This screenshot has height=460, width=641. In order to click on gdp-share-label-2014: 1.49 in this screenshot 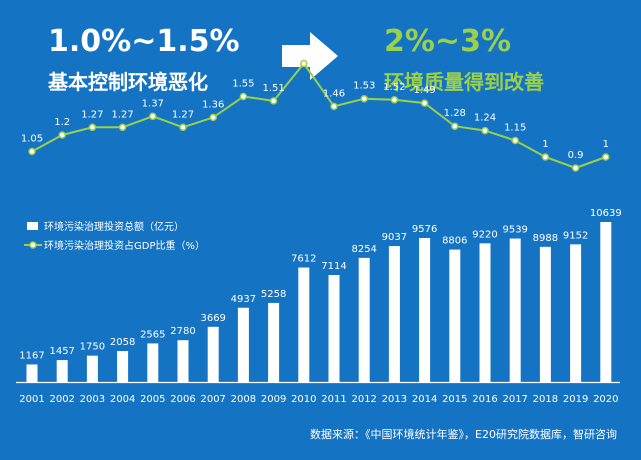, I will do `click(424, 90)`.